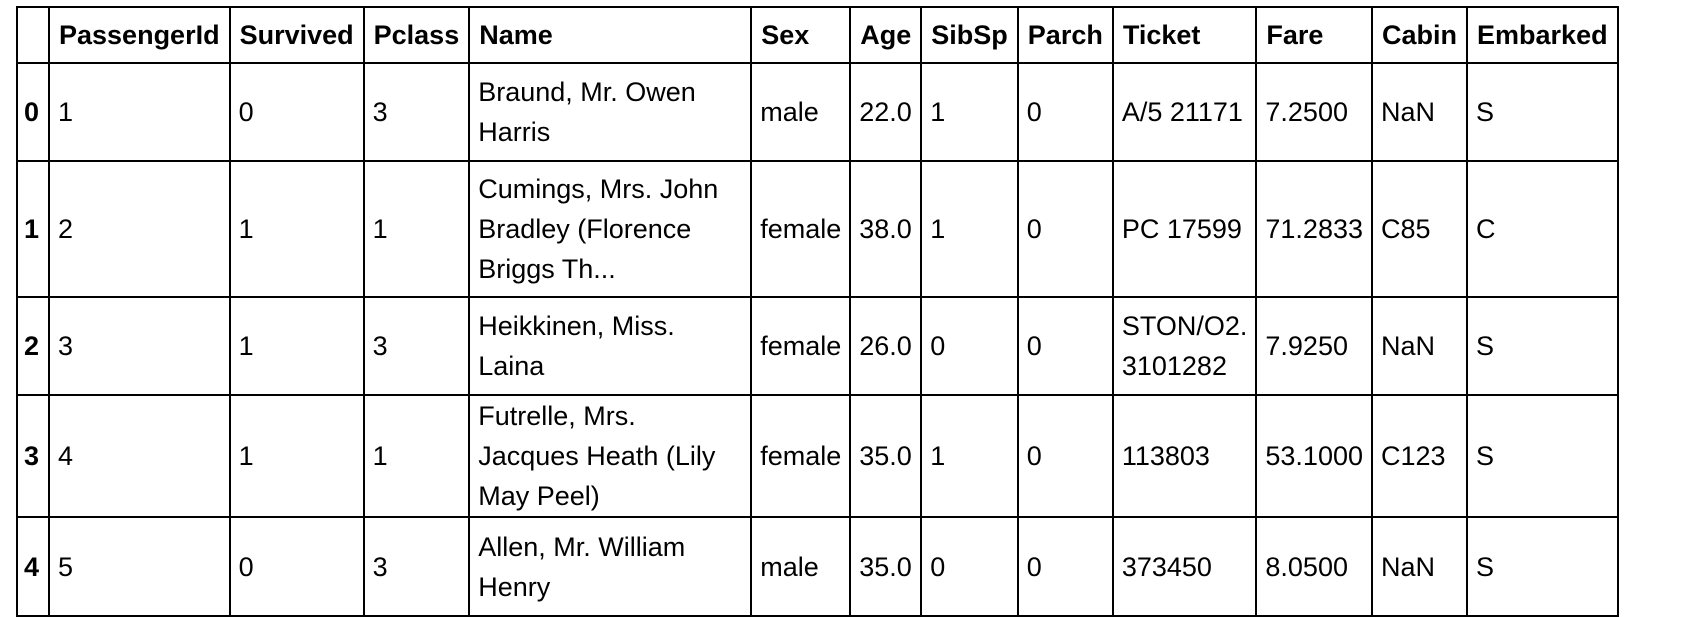 Image resolution: width=1688 pixels, height=617 pixels. I want to click on row-index: 2, so click(33, 346).